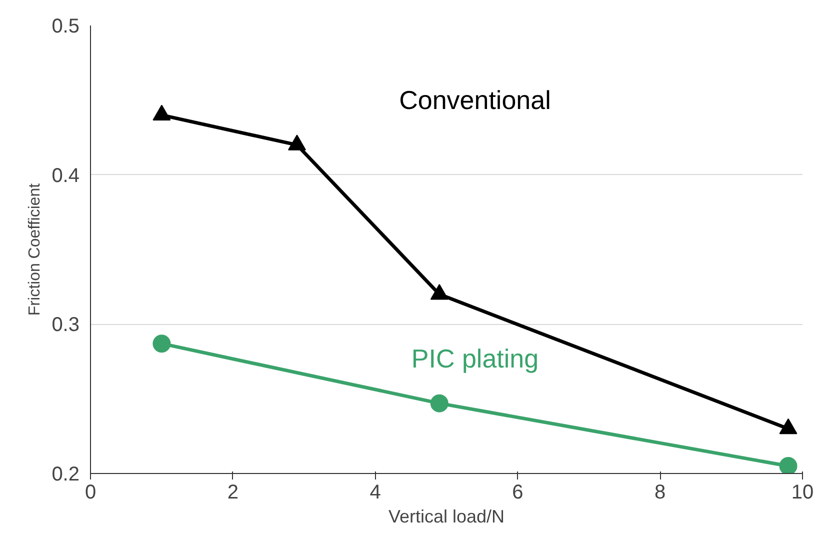  Describe the element at coordinates (446, 516) in the screenshot. I see `x-axis-title: Vertical load/N` at that location.